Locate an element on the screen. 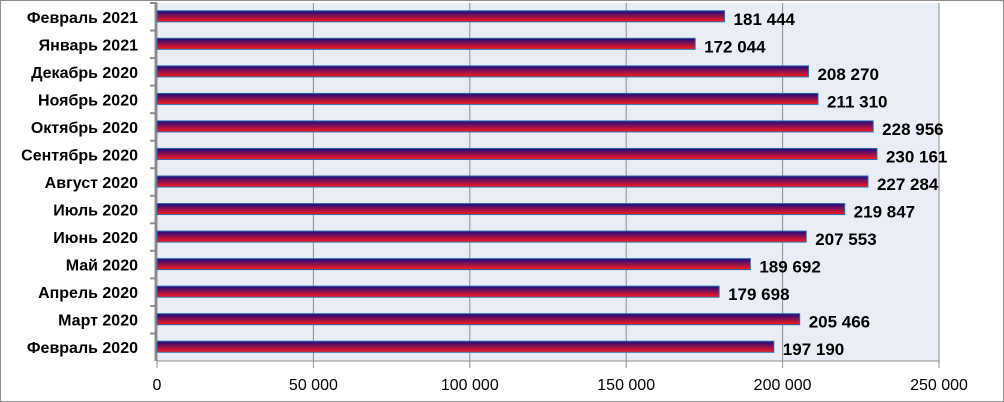  category-label: Январь 2021 is located at coordinates (88, 45).